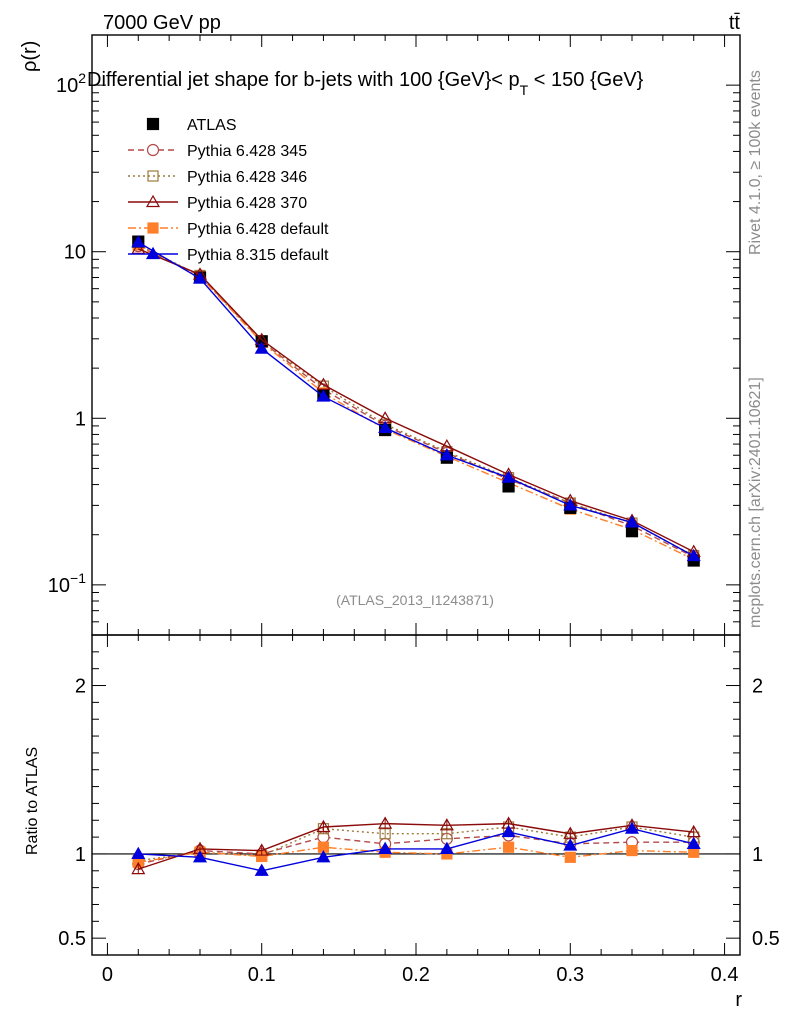  What do you see at coordinates (247, 177) in the screenshot?
I see `legend-label-pythia6_346: Pythia 6.428 346` at bounding box center [247, 177].